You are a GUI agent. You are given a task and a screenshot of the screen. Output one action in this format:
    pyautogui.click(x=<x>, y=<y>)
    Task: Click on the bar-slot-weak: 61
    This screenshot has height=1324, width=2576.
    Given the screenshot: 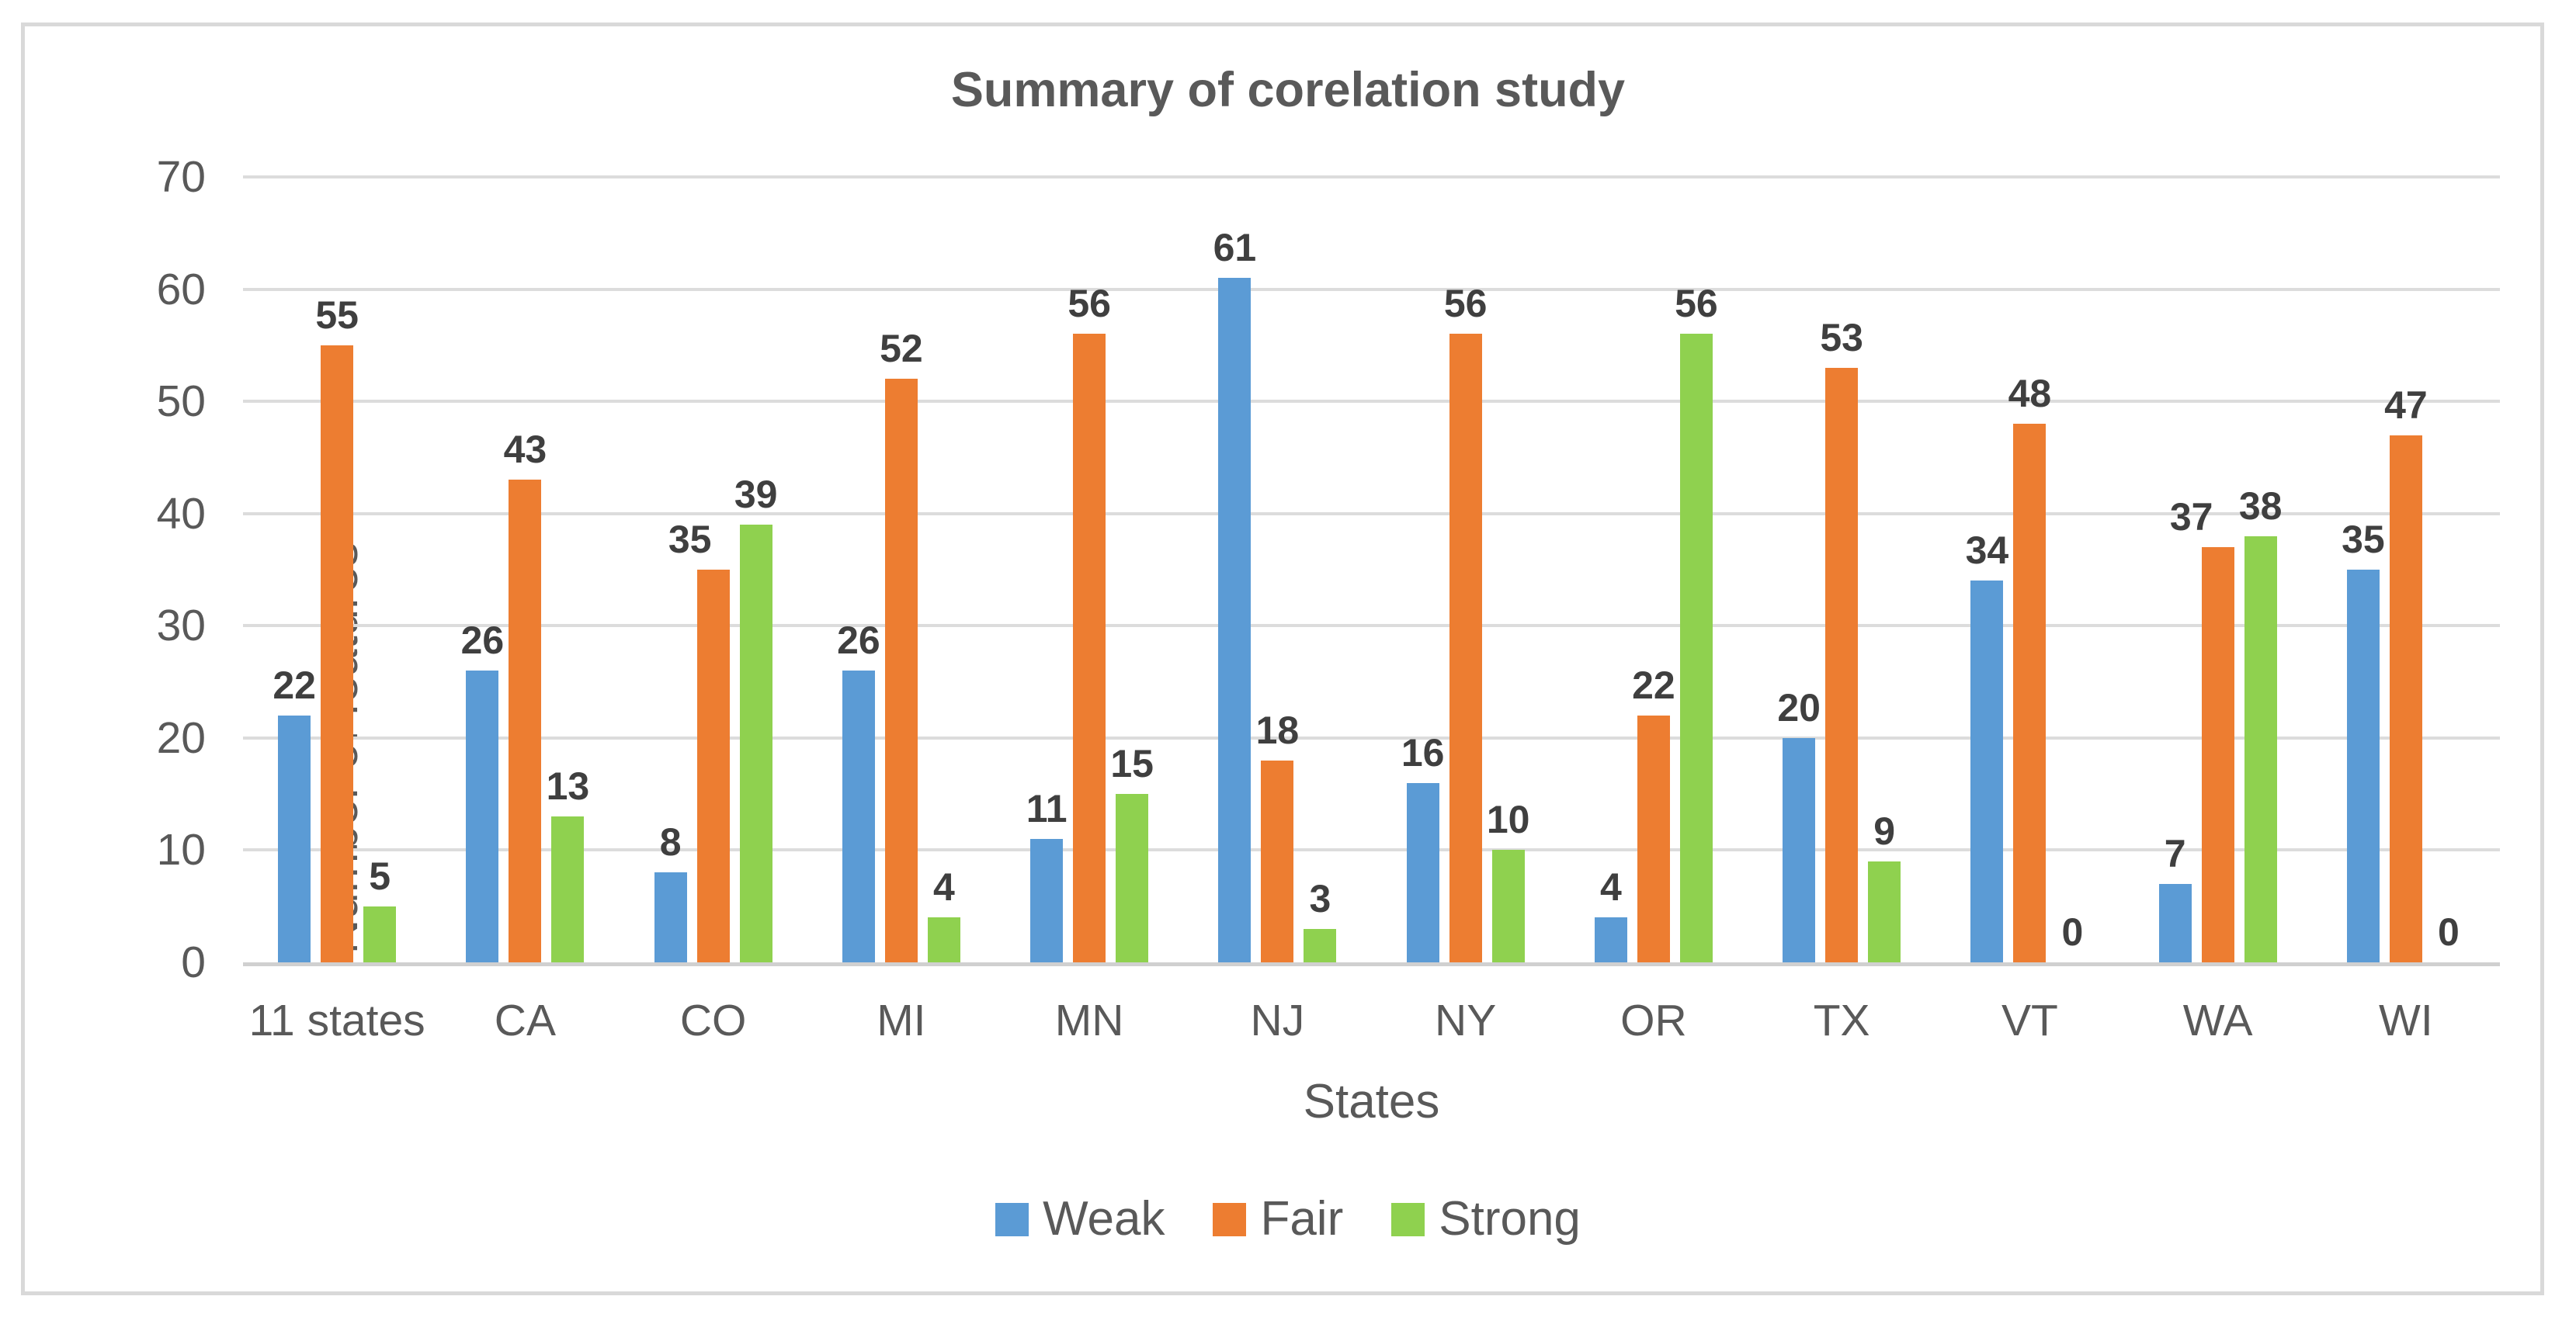 What is the action you would take?
    pyautogui.click(x=1234, y=569)
    